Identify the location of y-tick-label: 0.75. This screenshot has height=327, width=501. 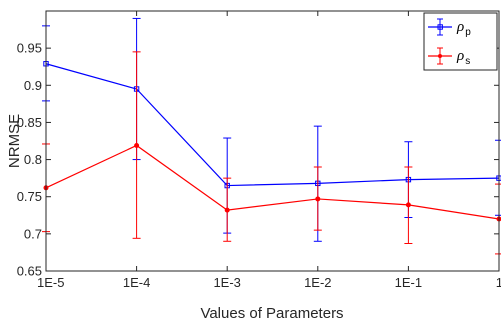
(29, 196).